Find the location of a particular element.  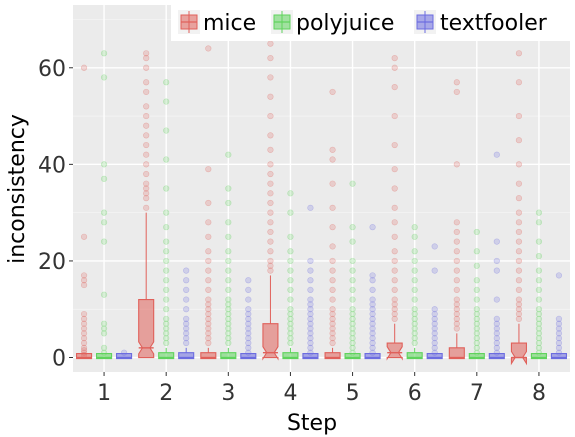

x-axis-title: Step is located at coordinates (312, 423).